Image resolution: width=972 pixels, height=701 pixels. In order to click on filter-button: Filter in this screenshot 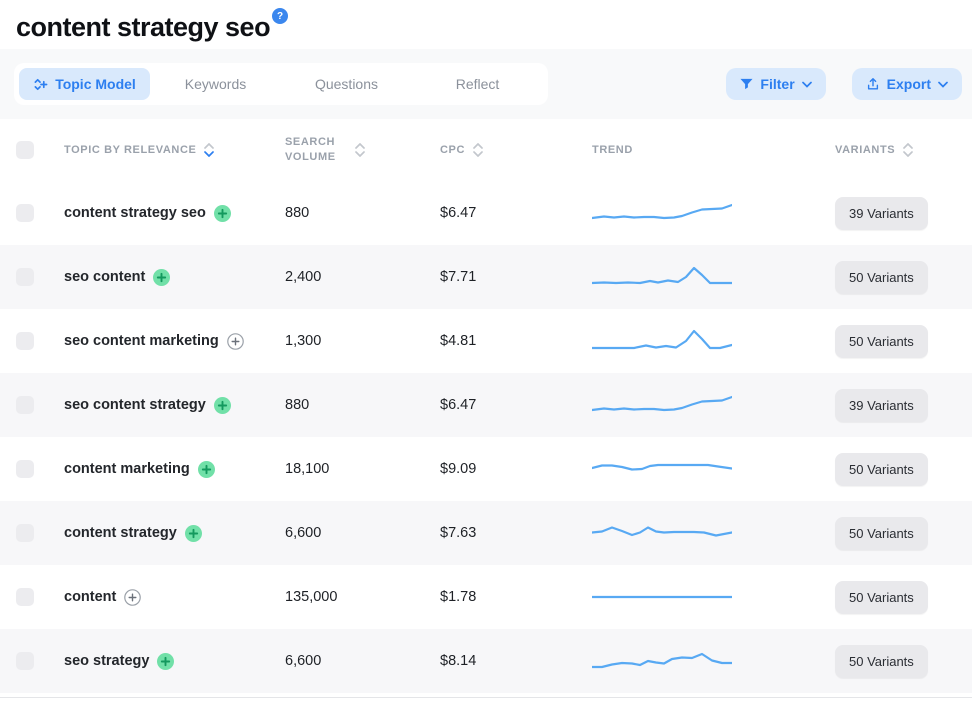, I will do `click(776, 84)`.